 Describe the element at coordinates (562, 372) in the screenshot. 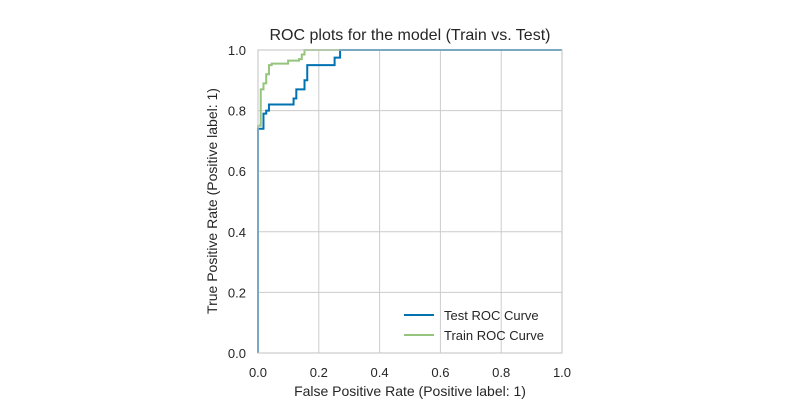

I see `x-tick-label: 1.0` at that location.